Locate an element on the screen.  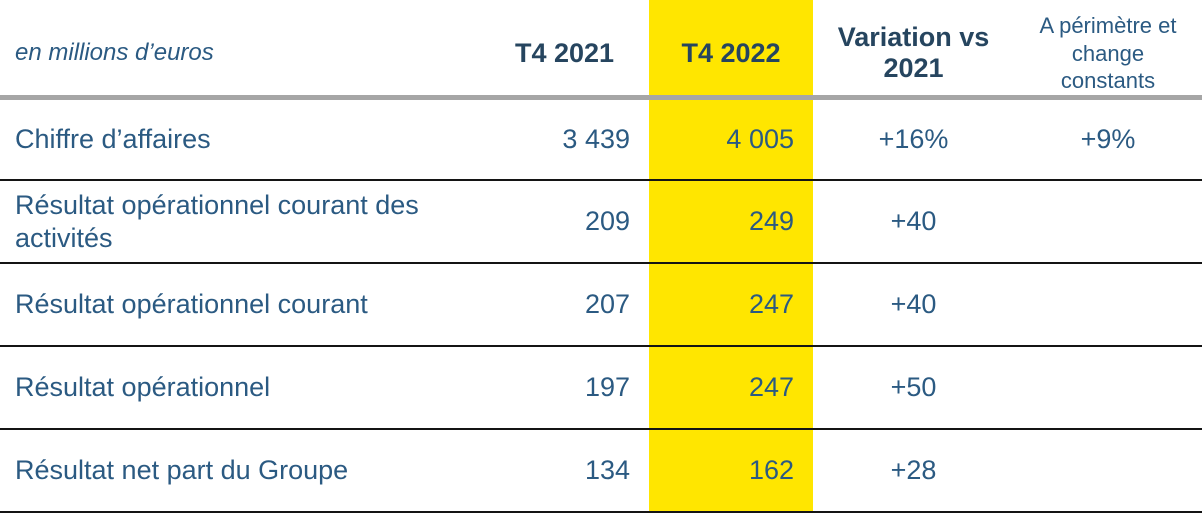
column-header-variation: Variation vs 2021 is located at coordinates (913, 50).